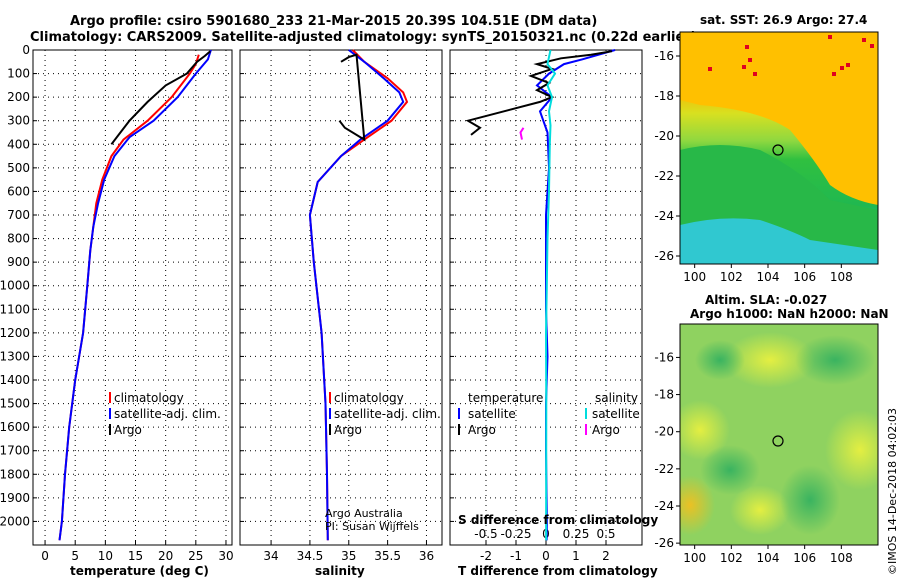 The height and width of the screenshot is (580, 900). Describe the element at coordinates (550, 295) in the screenshot. I see `series-line-salinity-satellite` at that location.